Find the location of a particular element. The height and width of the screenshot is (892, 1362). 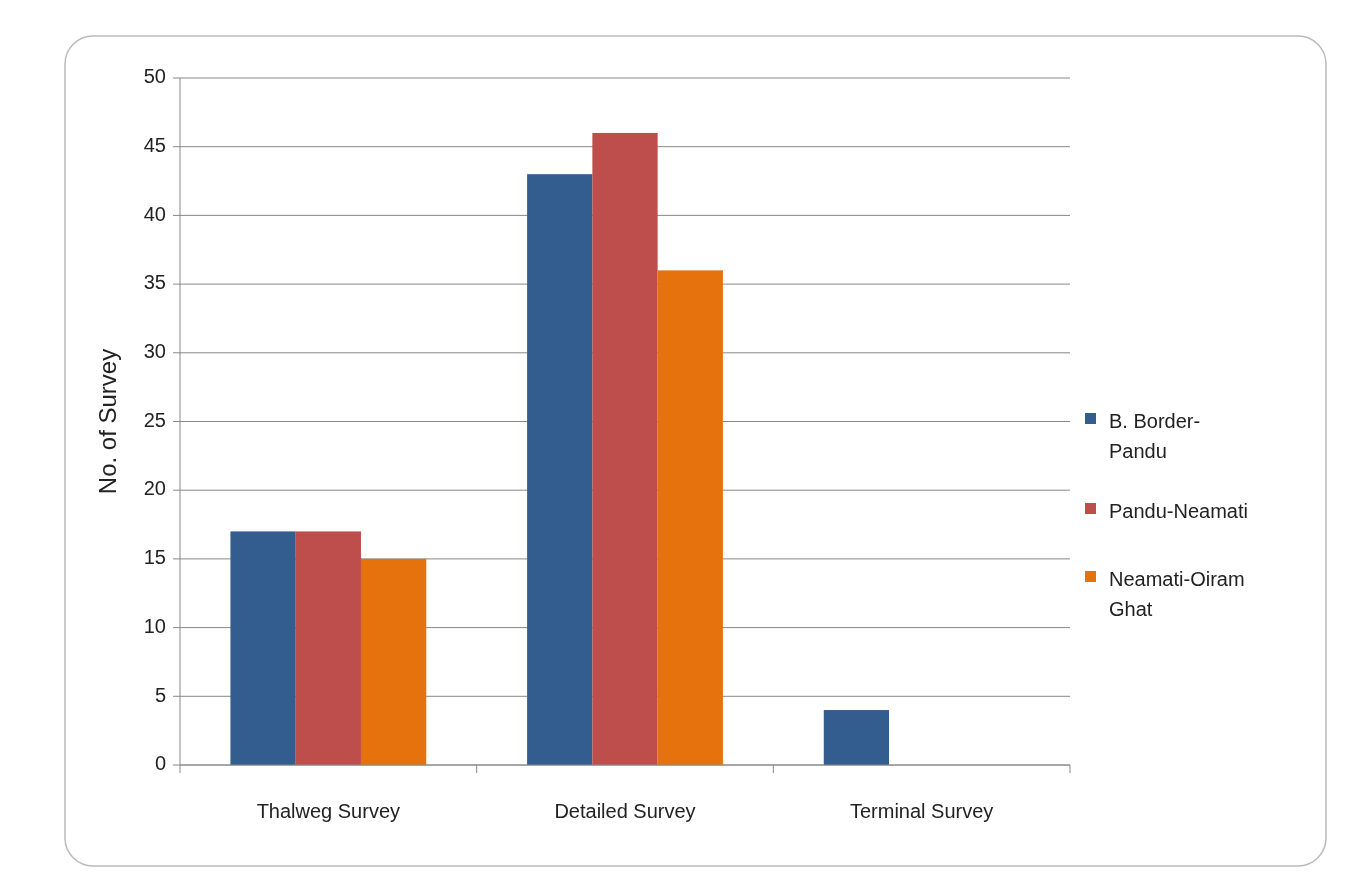

y-tick-label: 35 is located at coordinates (154, 282).